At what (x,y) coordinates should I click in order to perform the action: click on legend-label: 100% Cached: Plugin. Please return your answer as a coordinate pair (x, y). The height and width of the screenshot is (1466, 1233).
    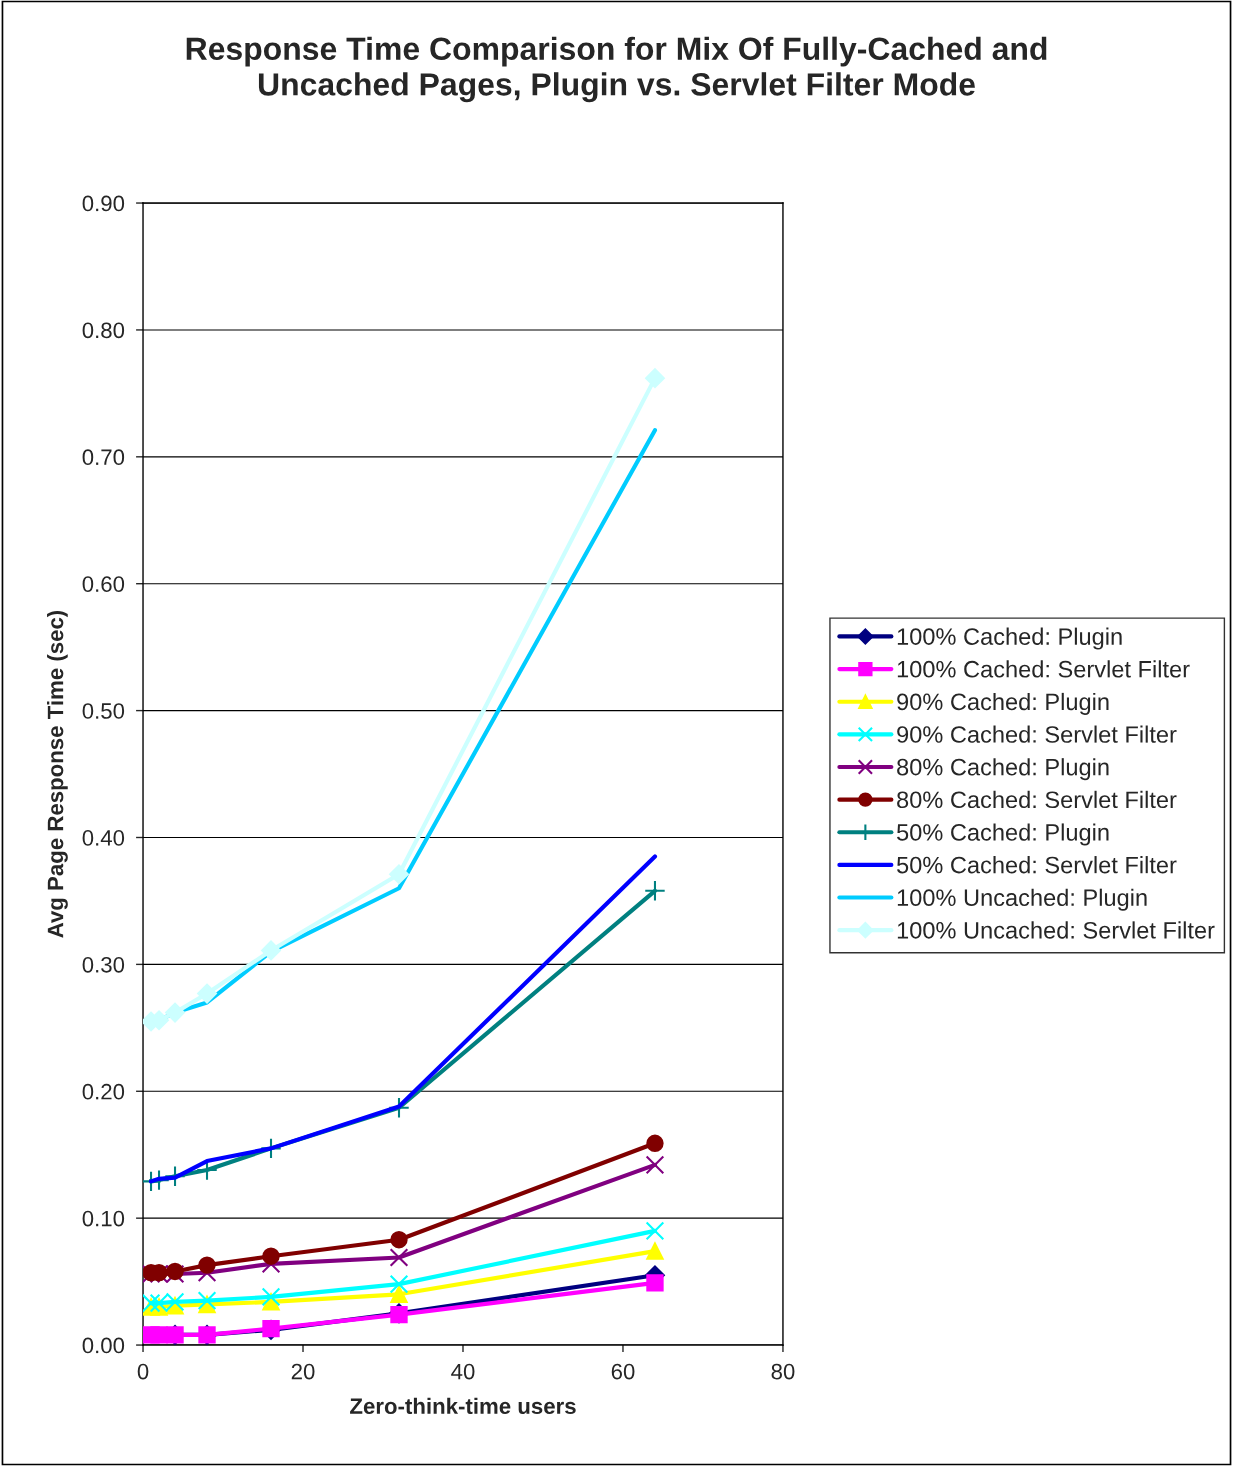
    Looking at the image, I should click on (1009, 638).